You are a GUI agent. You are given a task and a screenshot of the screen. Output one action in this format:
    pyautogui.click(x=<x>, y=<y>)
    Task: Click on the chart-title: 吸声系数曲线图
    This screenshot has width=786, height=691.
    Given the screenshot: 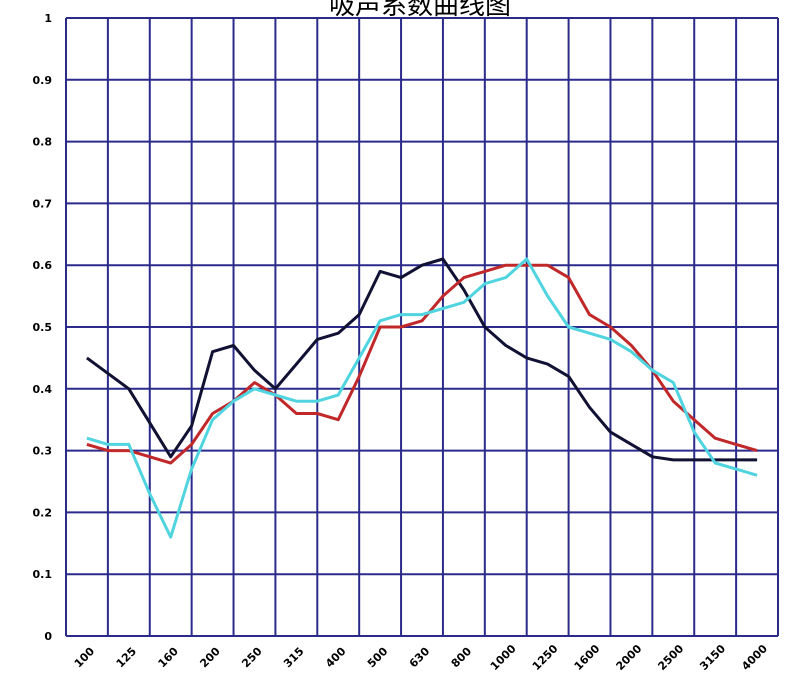 What is the action you would take?
    pyautogui.click(x=420, y=10)
    